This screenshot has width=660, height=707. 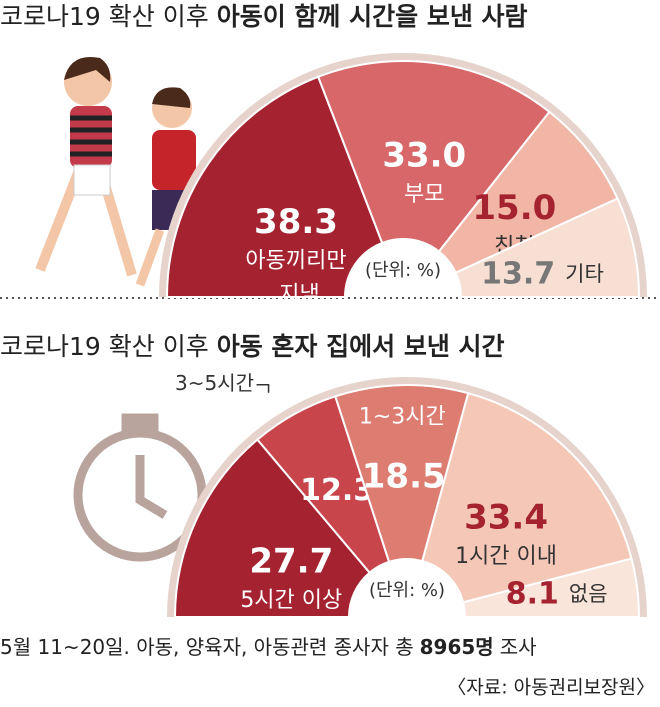 What do you see at coordinates (291, 600) in the screenshot?
I see `category-label: 5시간 이상` at bounding box center [291, 600].